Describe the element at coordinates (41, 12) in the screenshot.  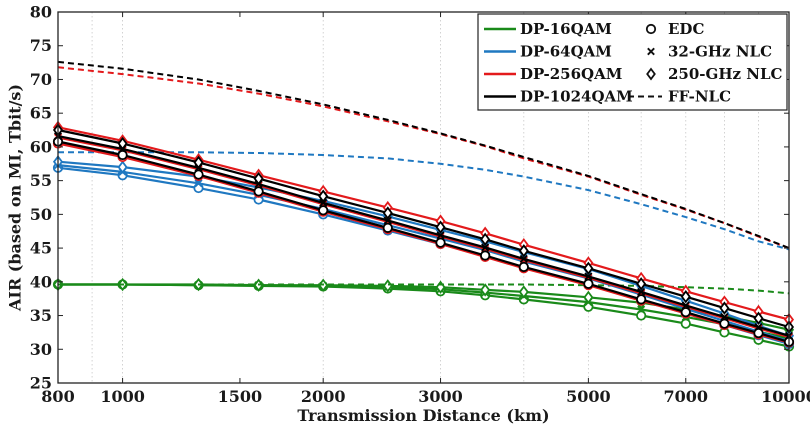
I see `y-tick-label: 80` at that location.